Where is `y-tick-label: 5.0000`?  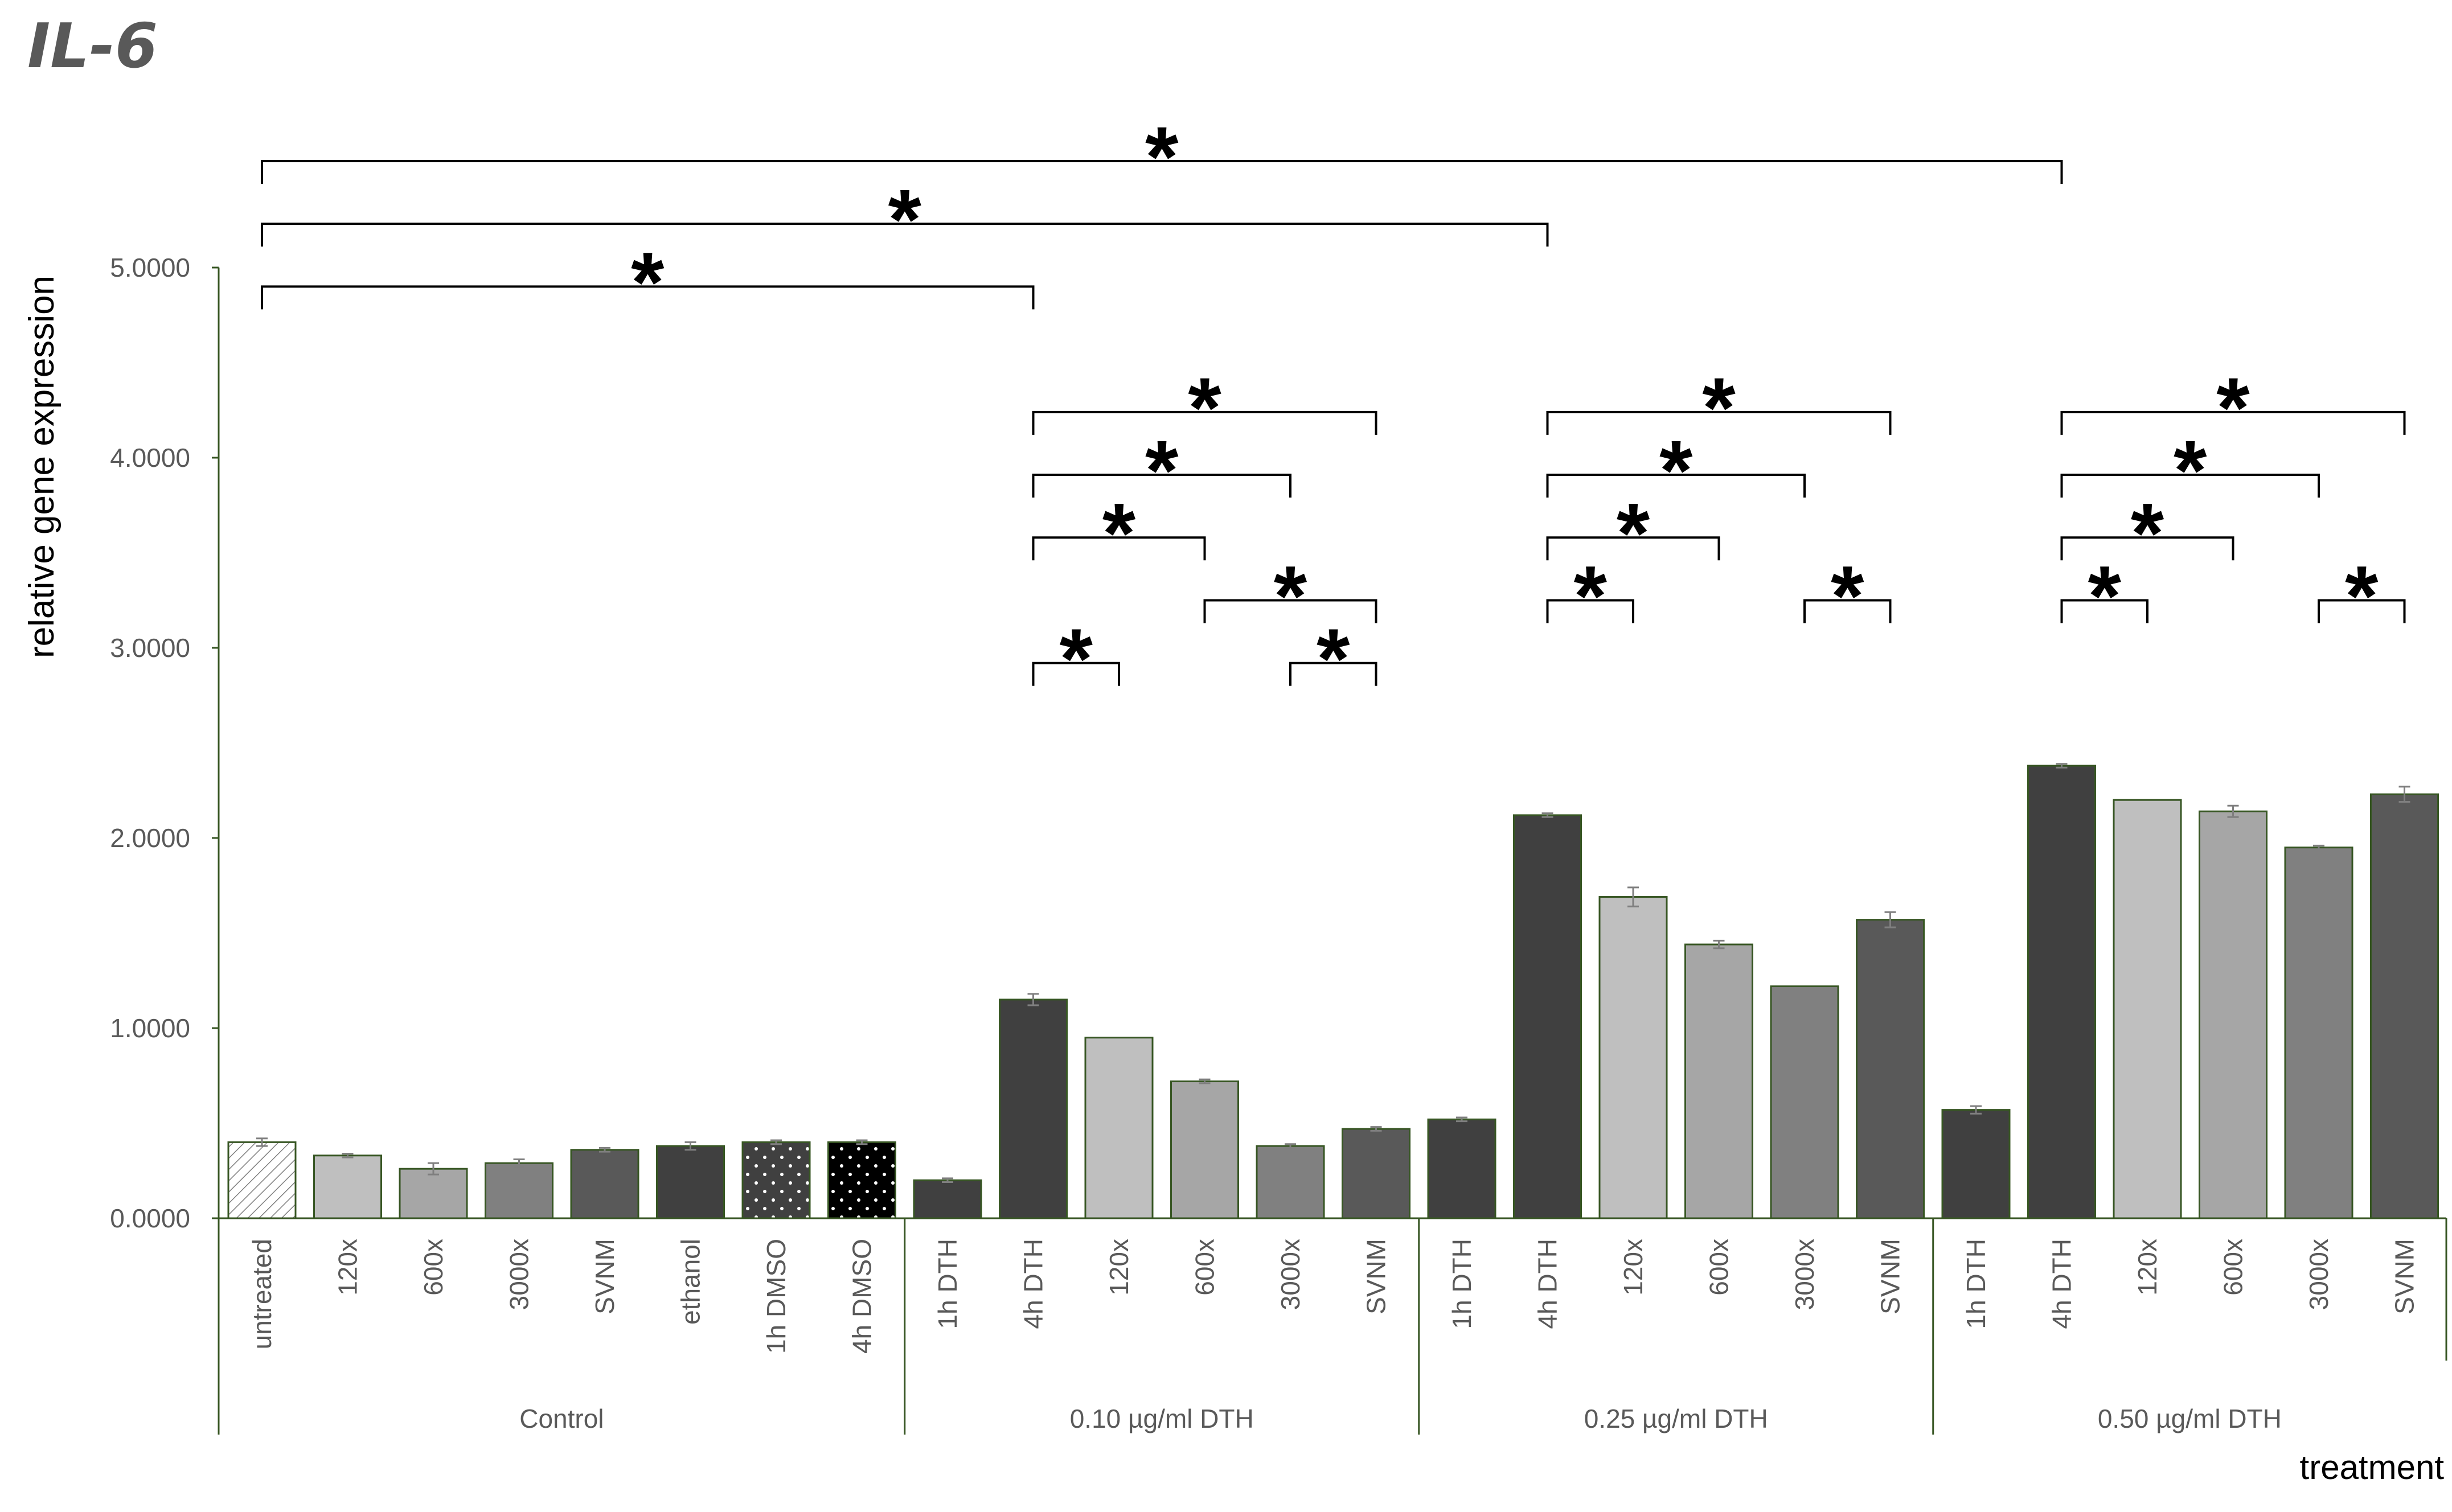
y-tick-label: 5.0000 is located at coordinates (150, 267).